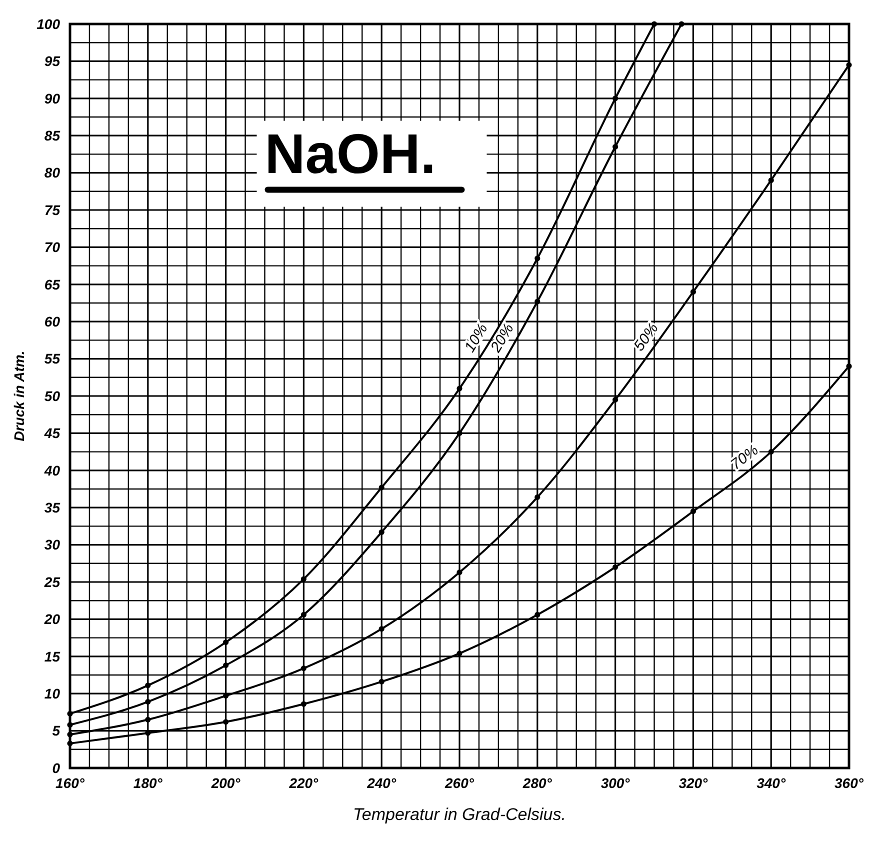 The width and height of the screenshot is (873, 842). What do you see at coordinates (52, 284) in the screenshot?
I see `y-tick-label: 65` at bounding box center [52, 284].